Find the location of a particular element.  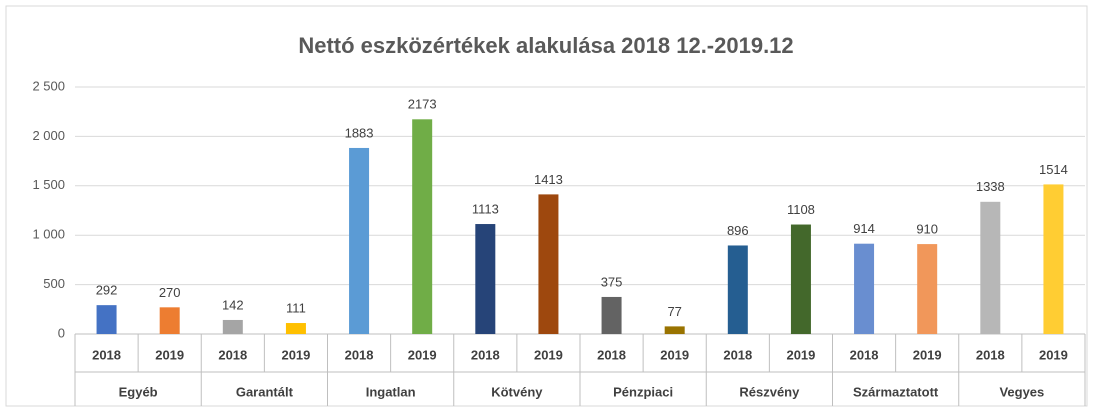

group-label: Egyéb is located at coordinates (138, 391).